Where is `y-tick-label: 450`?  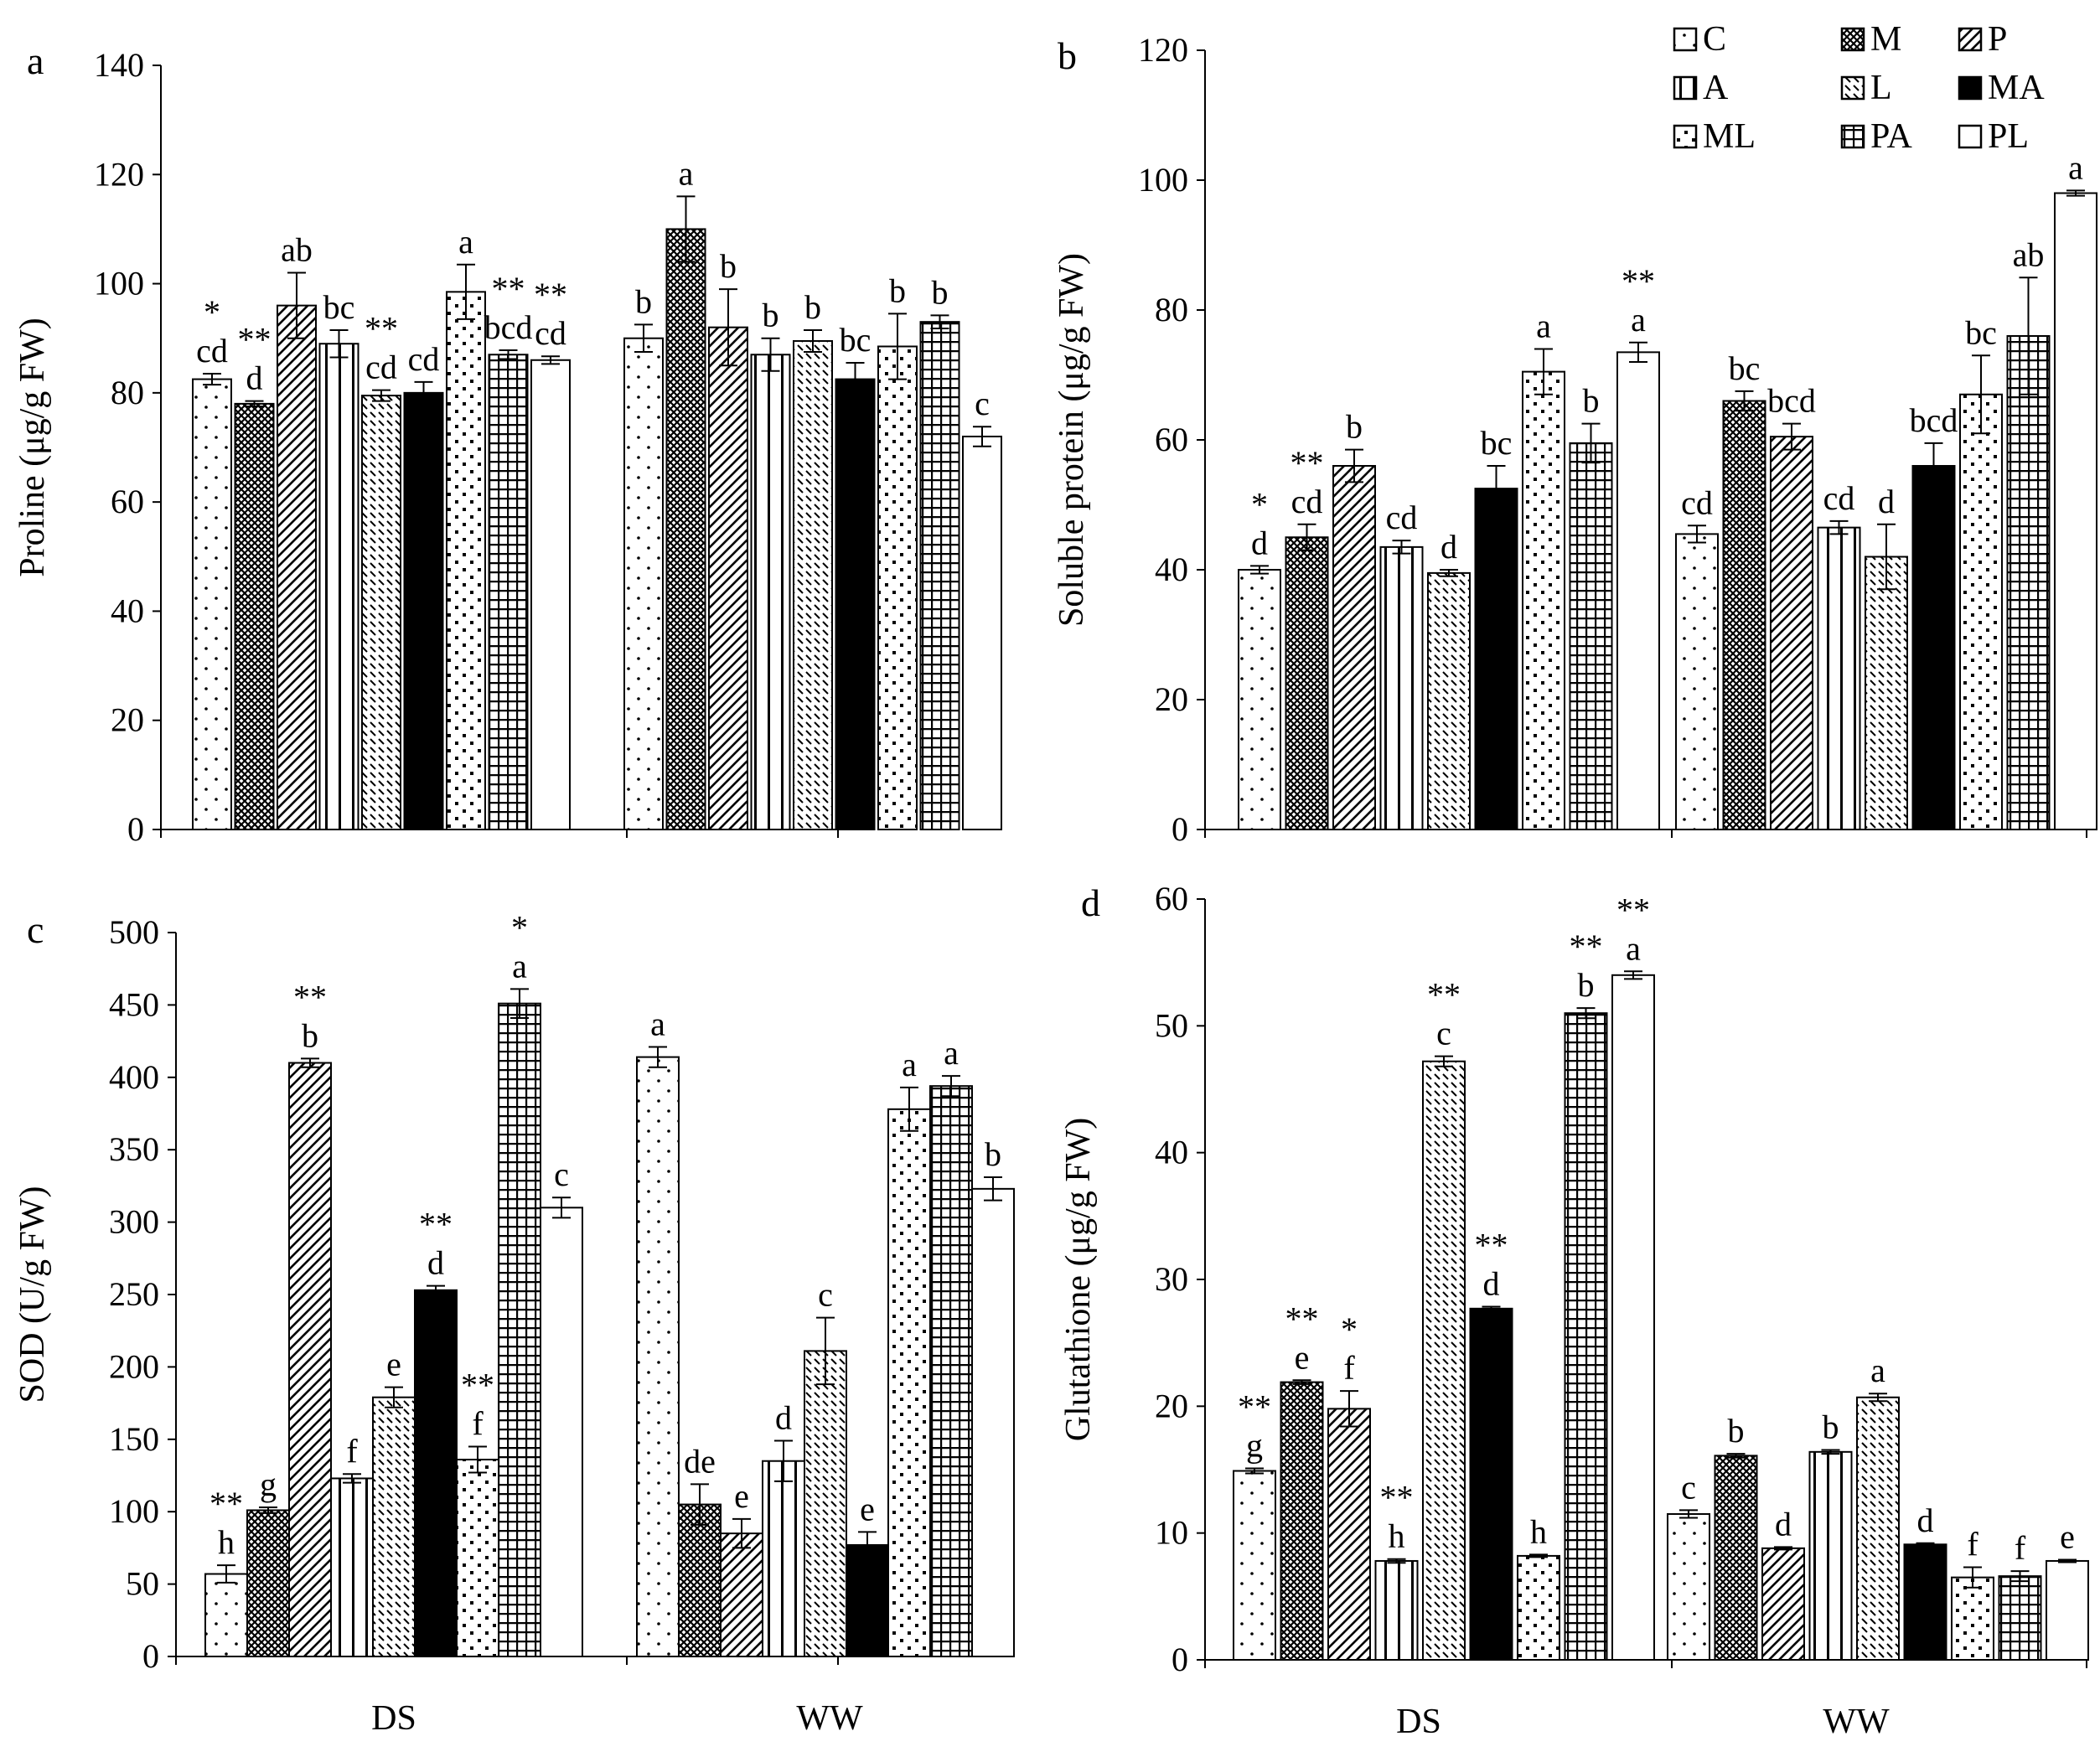 y-tick-label: 450 is located at coordinates (134, 1004).